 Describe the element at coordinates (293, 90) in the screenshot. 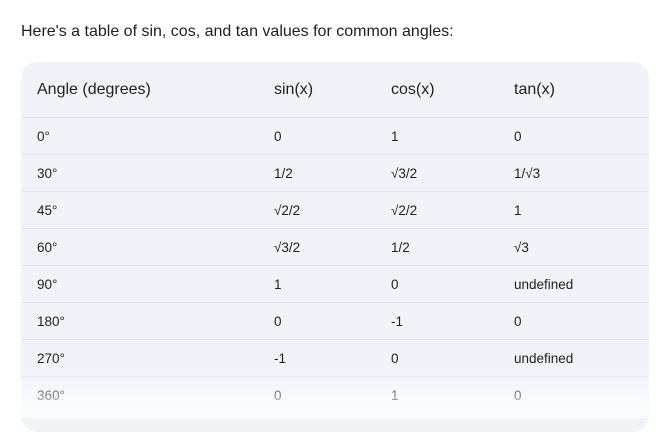

I see `header-sin: sin(x)` at that location.